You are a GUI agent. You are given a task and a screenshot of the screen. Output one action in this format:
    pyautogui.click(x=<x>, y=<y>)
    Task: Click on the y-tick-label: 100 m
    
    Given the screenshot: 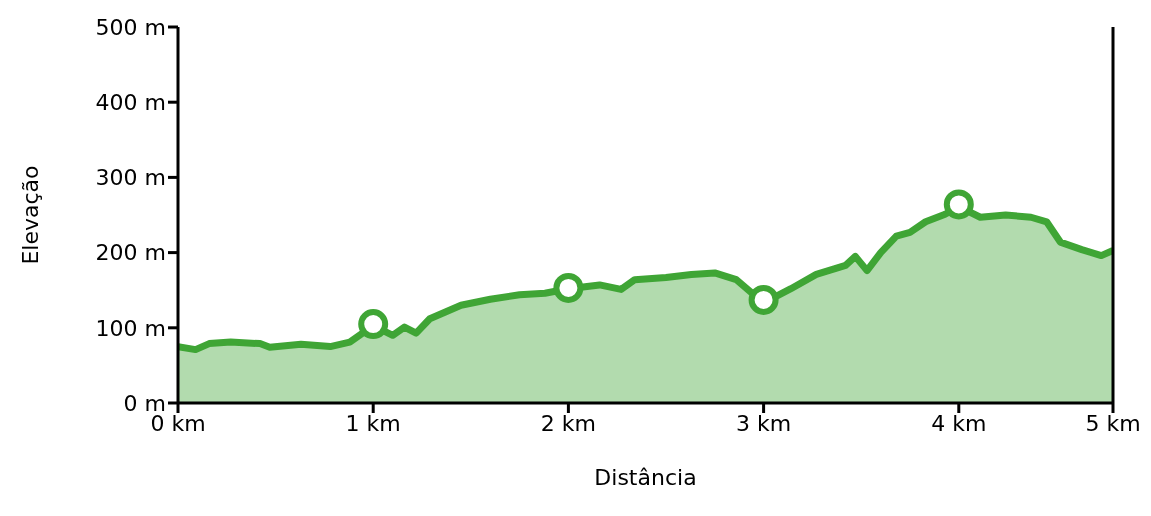 What is the action you would take?
    pyautogui.click(x=130, y=328)
    